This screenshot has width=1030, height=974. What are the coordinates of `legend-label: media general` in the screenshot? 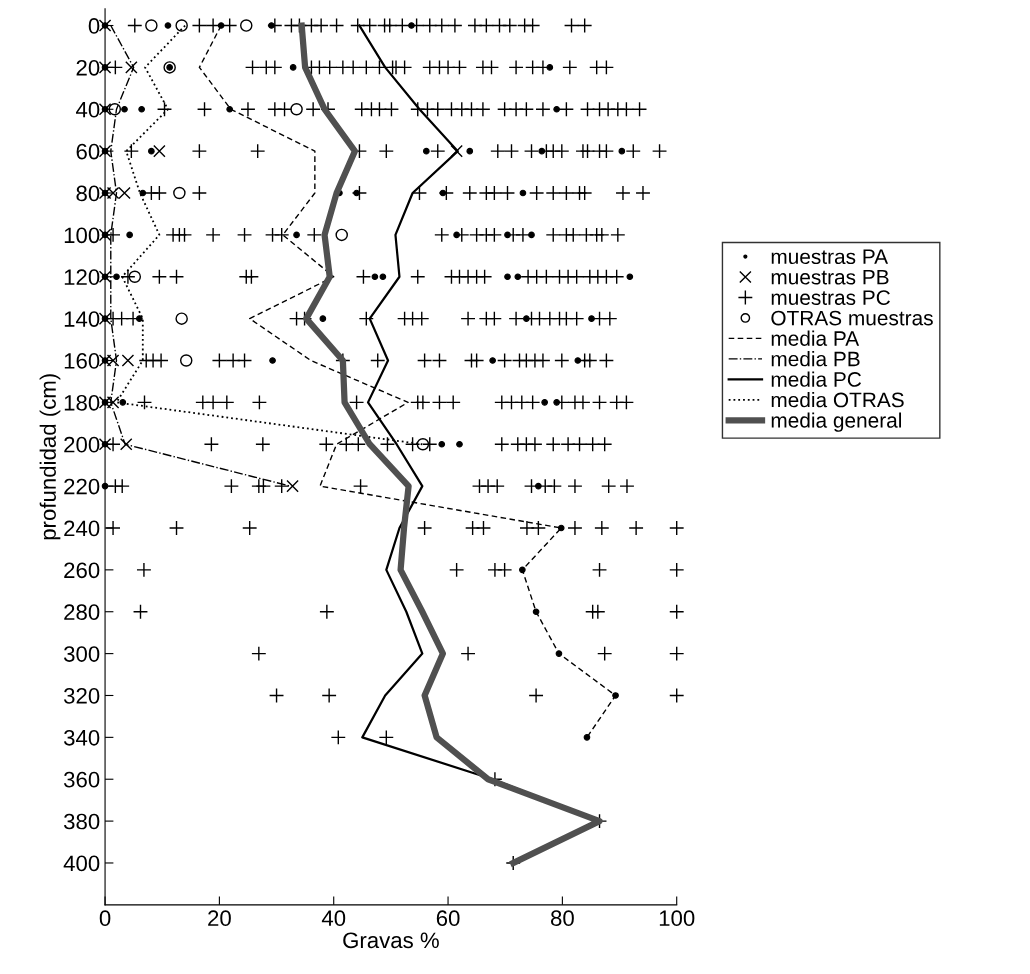 It's located at (836, 422).